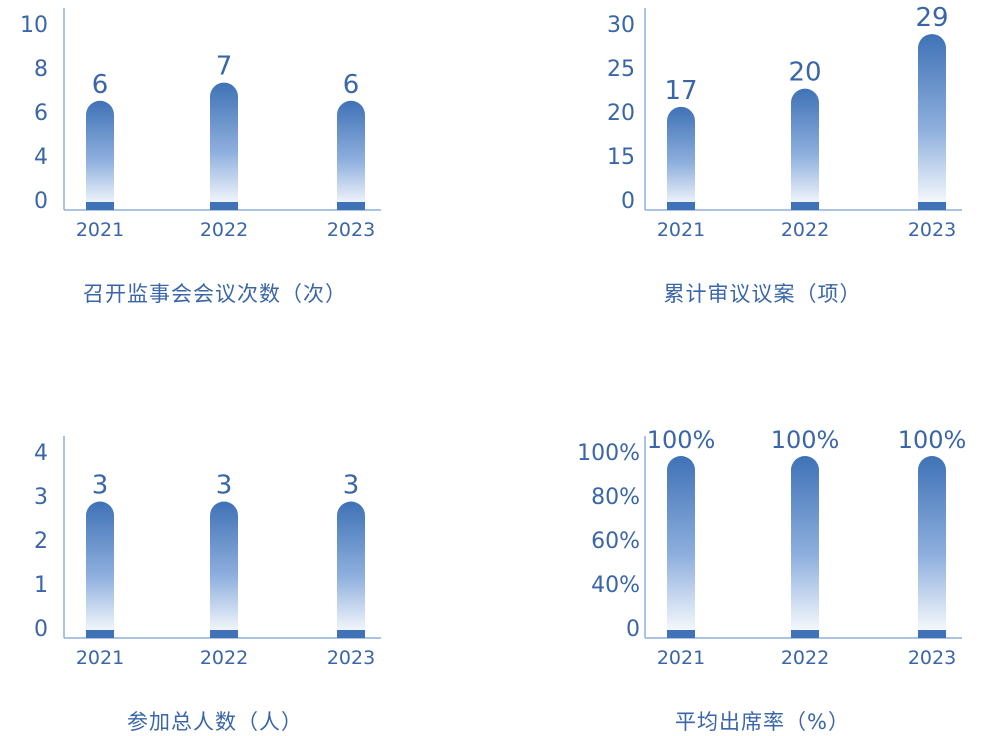 The image size is (985, 736). Describe the element at coordinates (615, 585) in the screenshot. I see `y-tick-label: 40%` at that location.